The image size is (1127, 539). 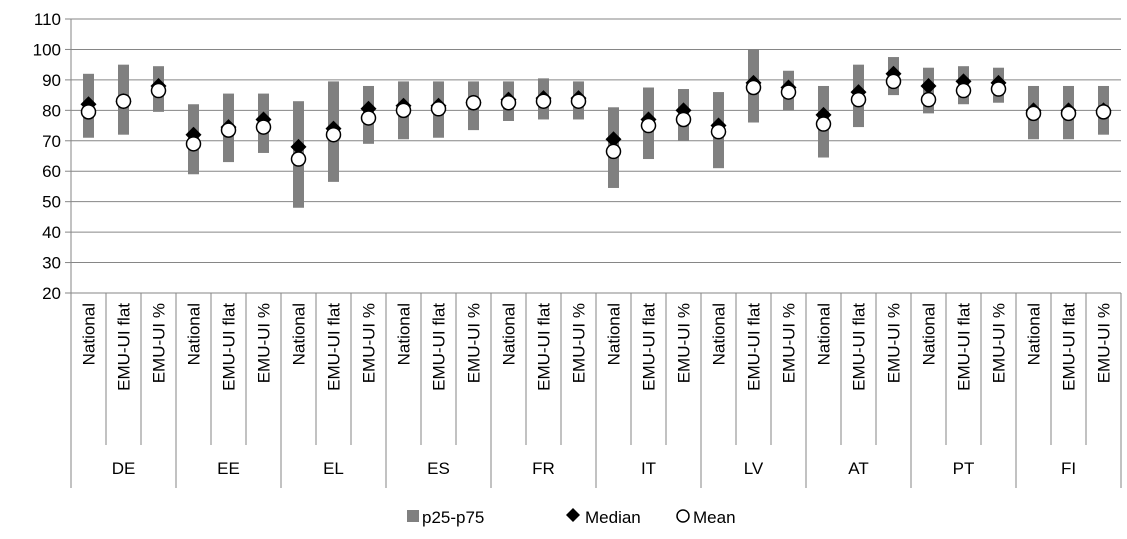 I want to click on legend-label-mean: Mean, so click(x=714, y=517).